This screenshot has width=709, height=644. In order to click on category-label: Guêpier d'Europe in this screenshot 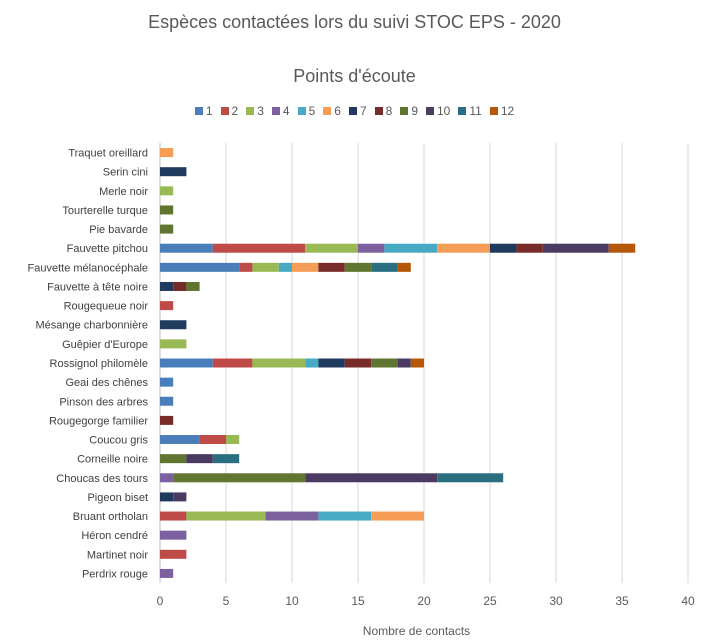, I will do `click(105, 345)`.